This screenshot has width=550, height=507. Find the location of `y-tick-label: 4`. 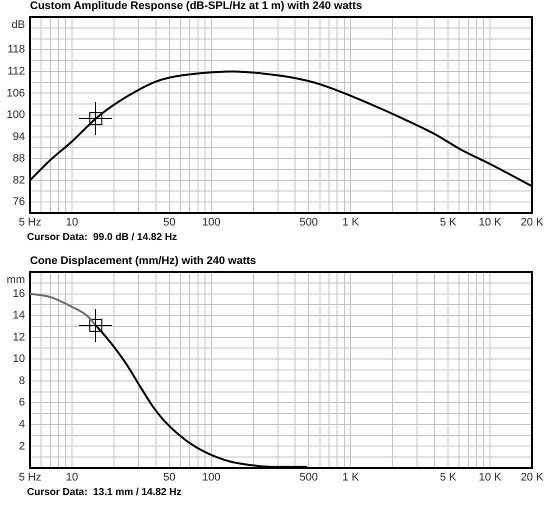

y-tick-label: 4 is located at coordinates (21, 424).